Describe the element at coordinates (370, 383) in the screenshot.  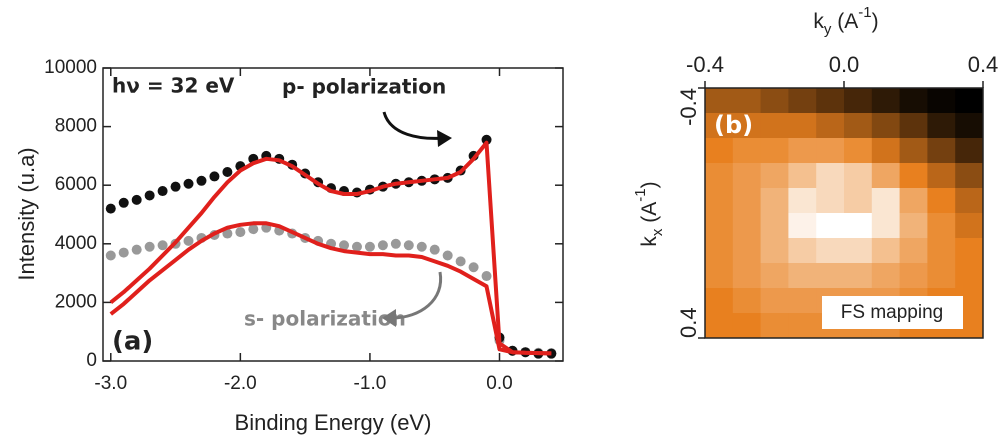
I see `x-tick-label: -1.0` at that location.